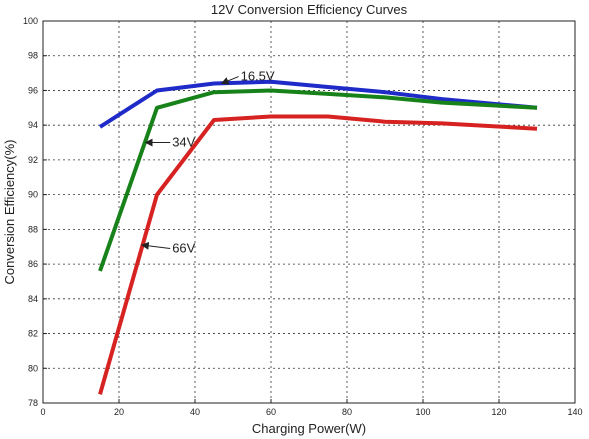  I want to click on x-tick-label: 80, so click(347, 412).